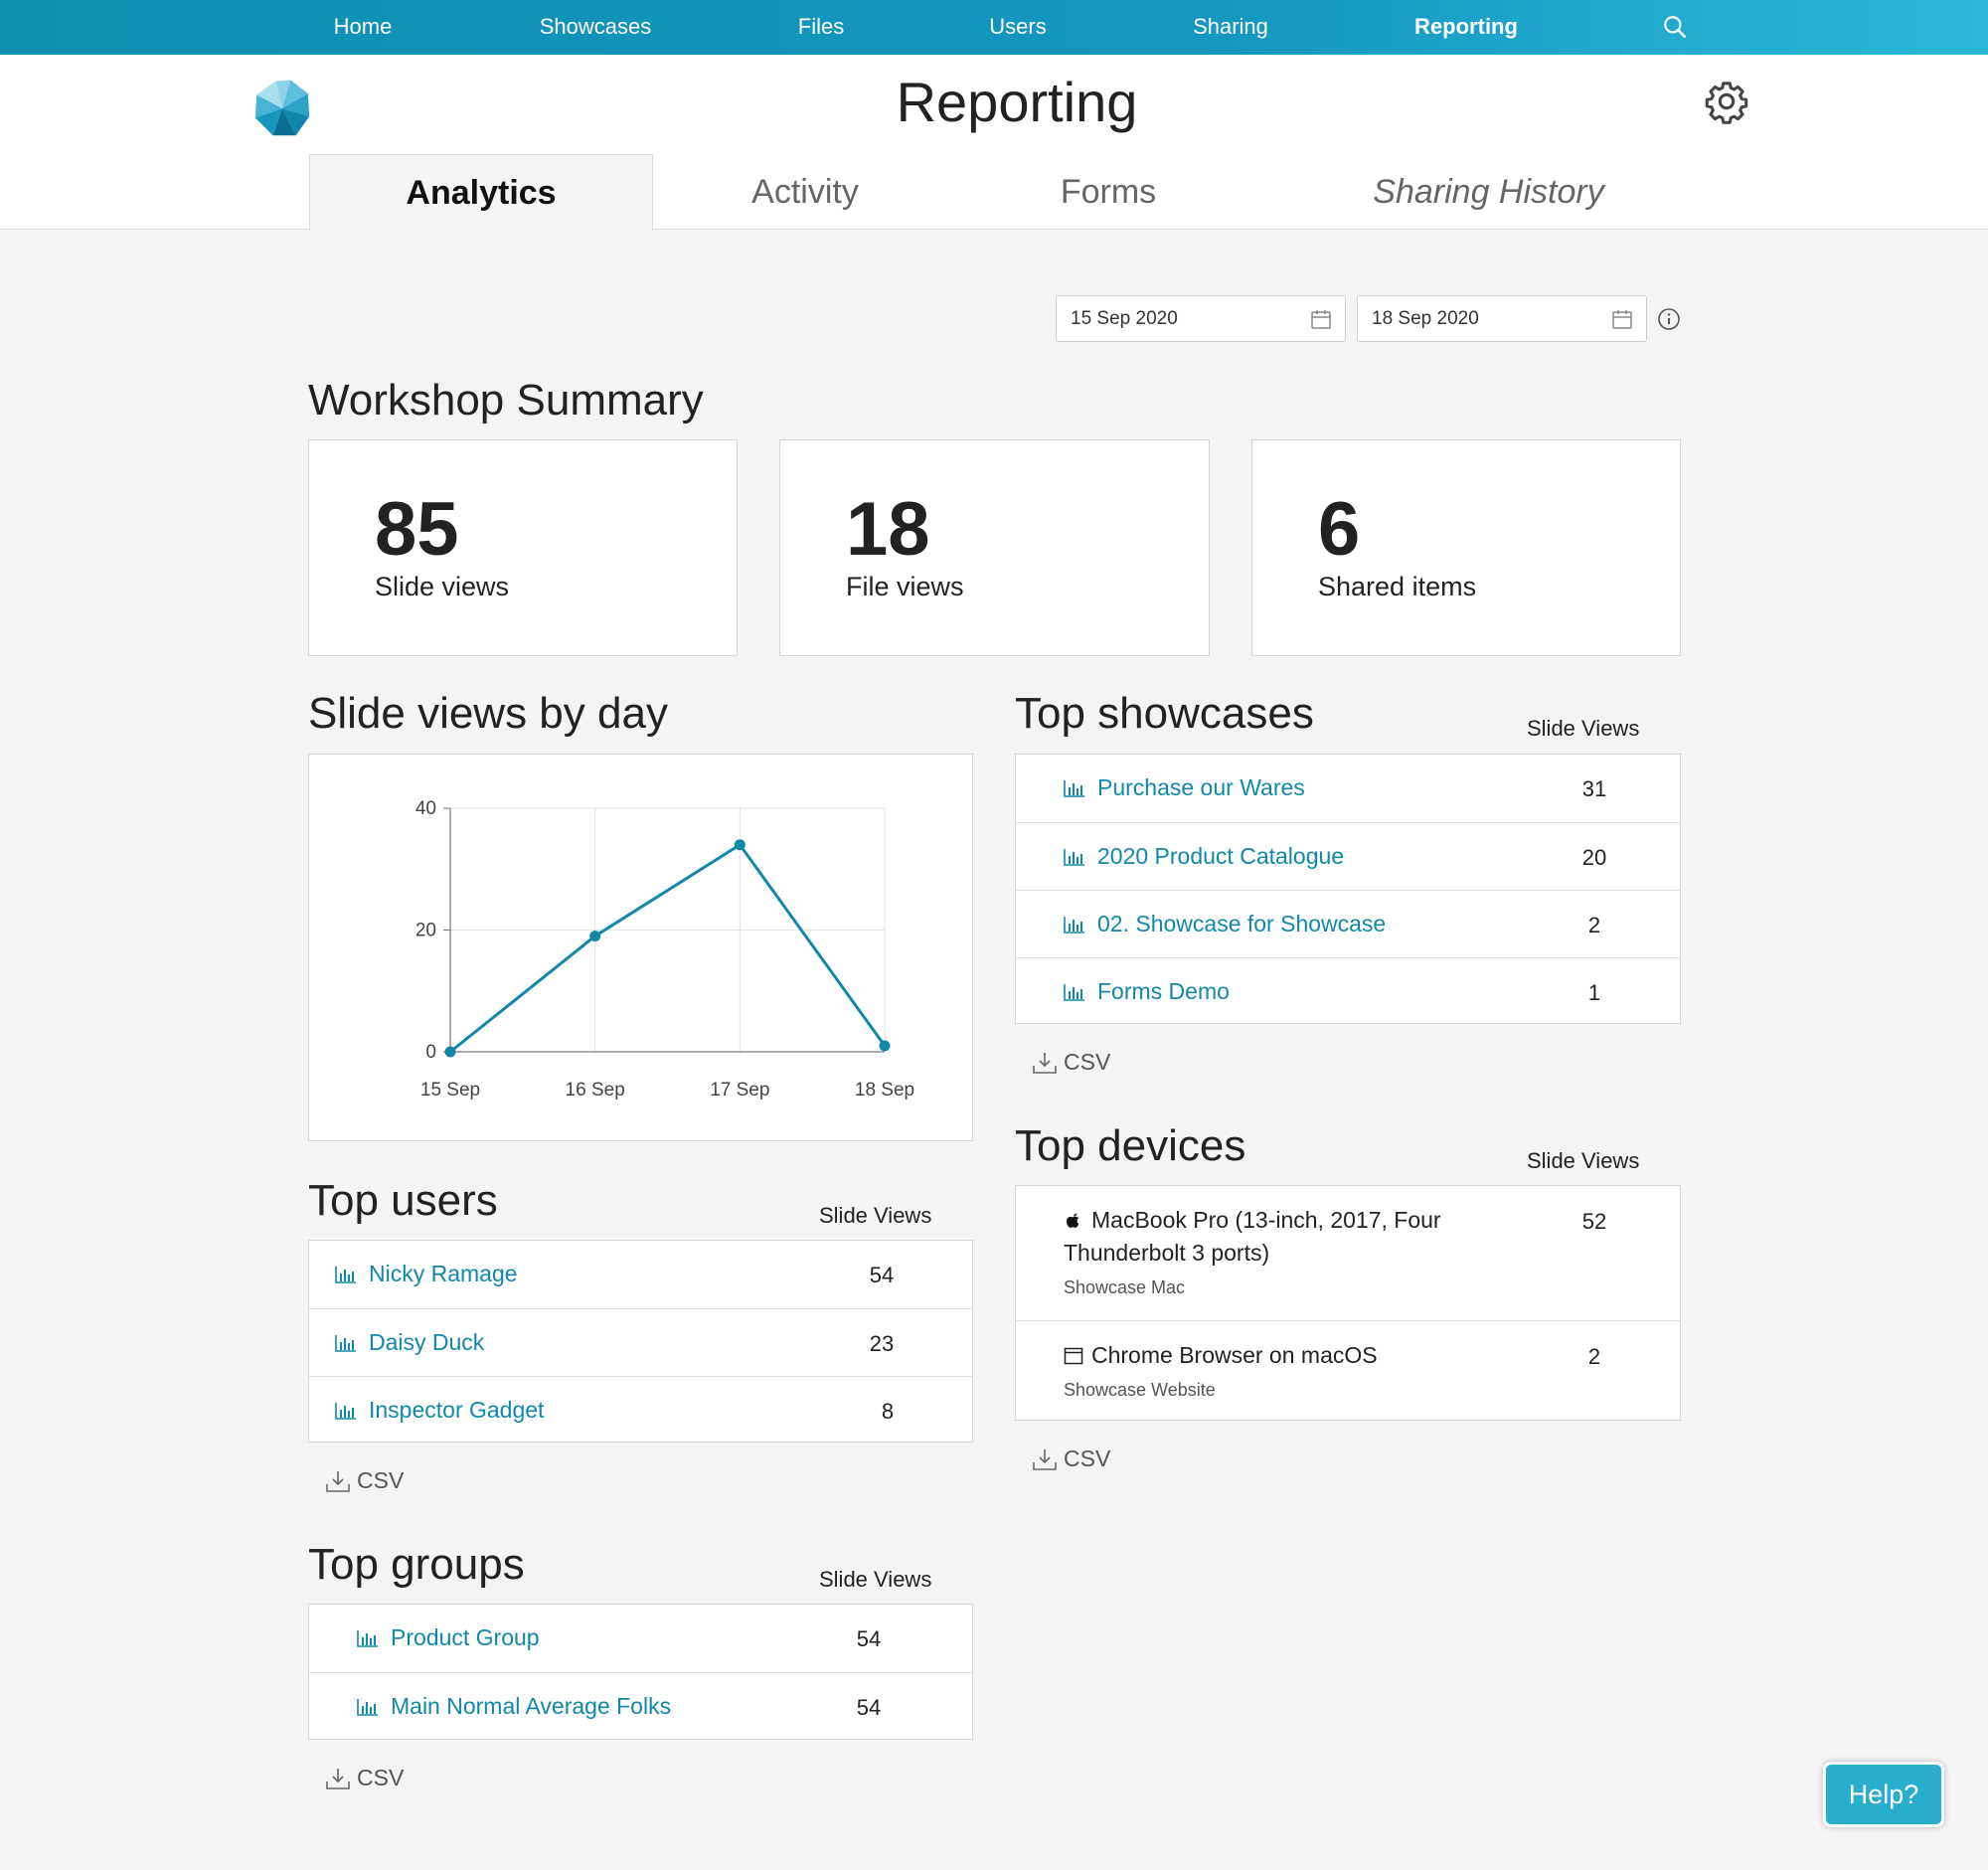 Image resolution: width=1988 pixels, height=1870 pixels. What do you see at coordinates (640, 1410) in the screenshot?
I see `table-row: Inspector Gadget 8` at bounding box center [640, 1410].